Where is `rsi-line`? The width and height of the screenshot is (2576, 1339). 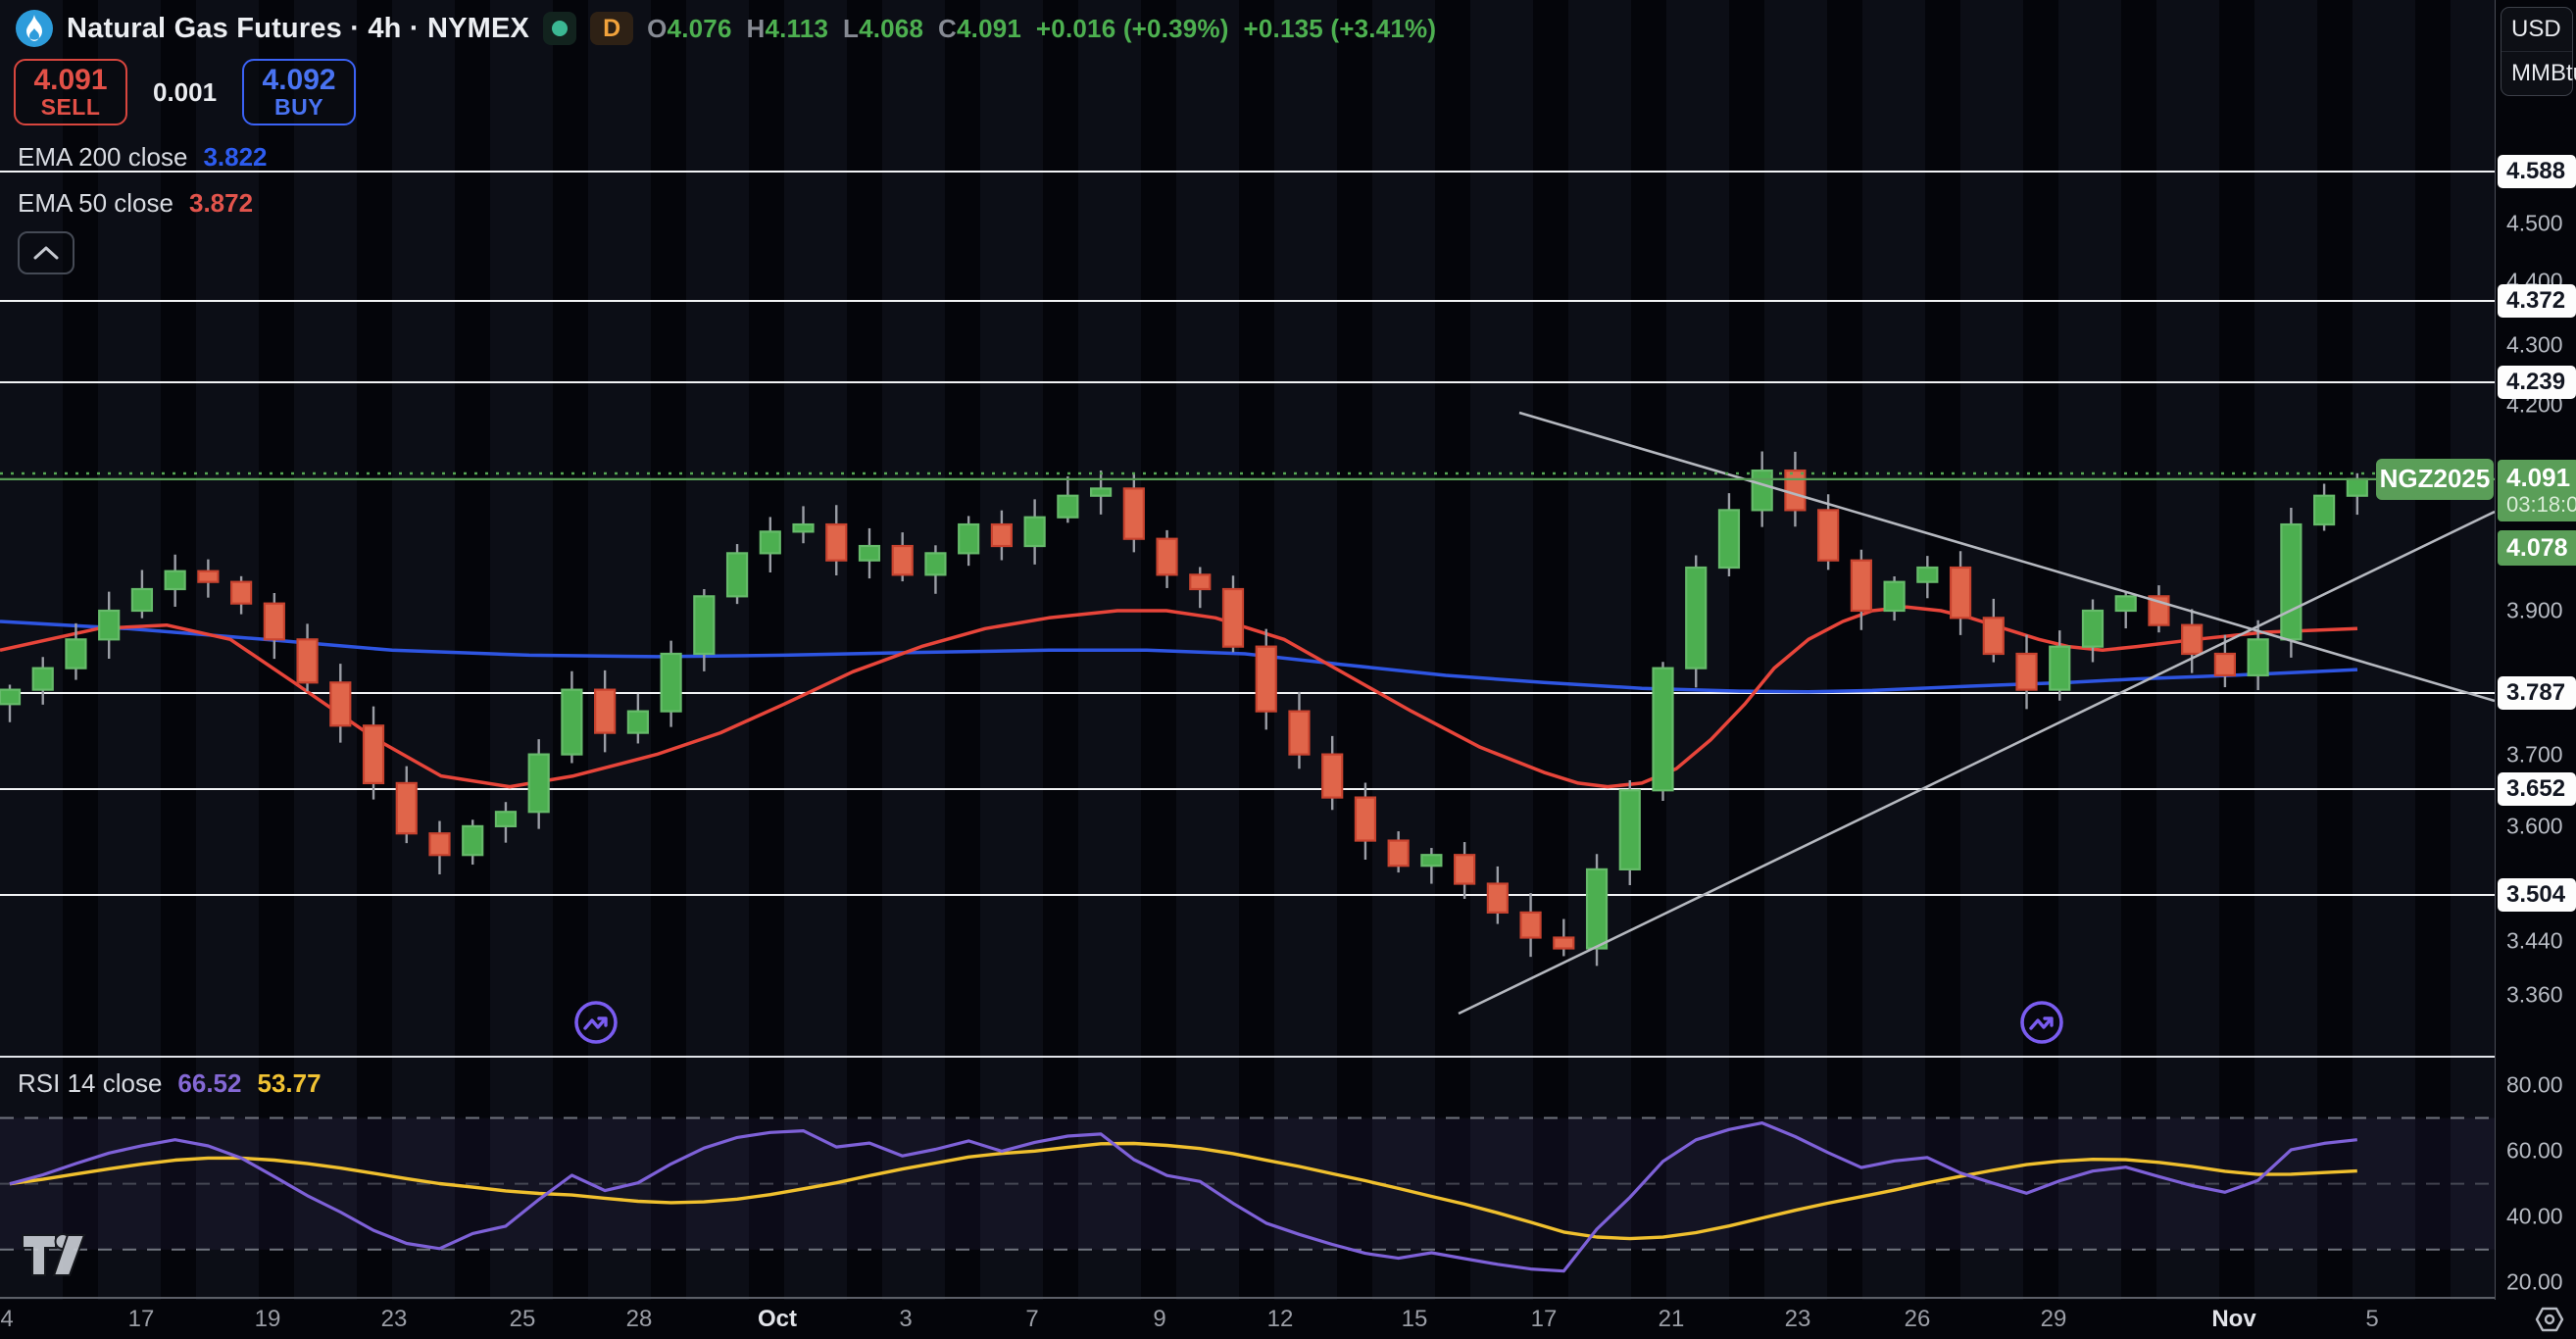 rsi-line is located at coordinates (1183, 1196).